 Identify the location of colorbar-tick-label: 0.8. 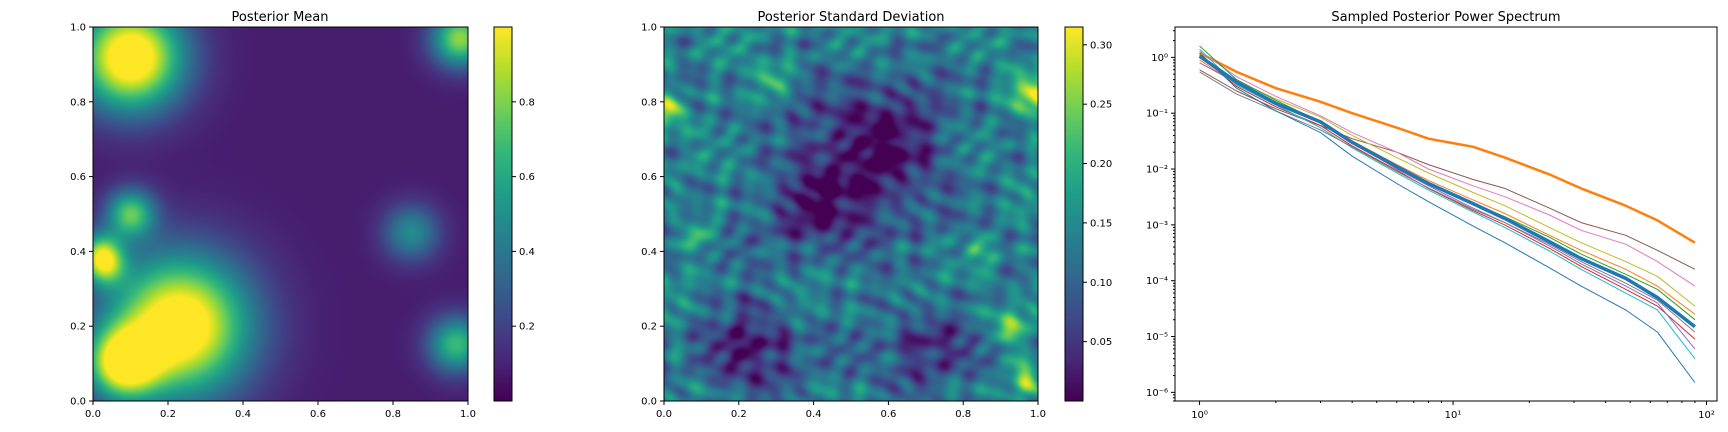
(527, 102).